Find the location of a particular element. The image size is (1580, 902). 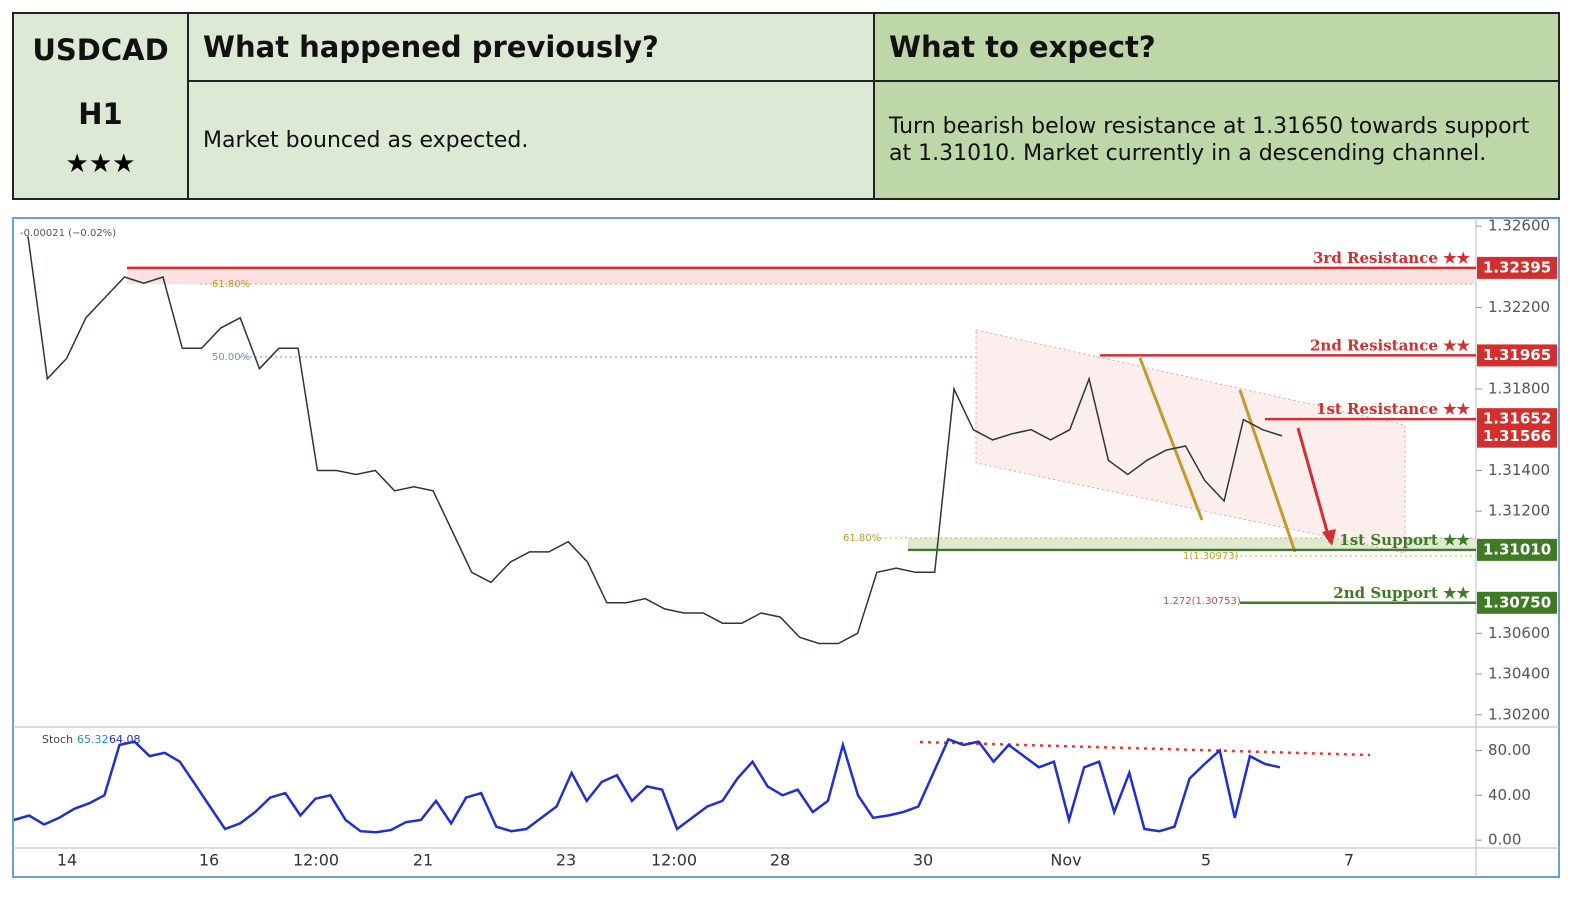

change-label: -0.00021 (−0.02%) is located at coordinates (68, 233).